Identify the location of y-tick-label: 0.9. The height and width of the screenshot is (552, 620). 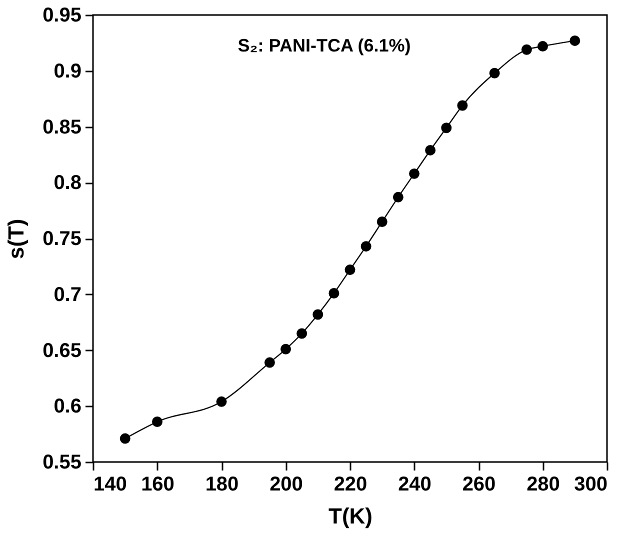
(68, 71).